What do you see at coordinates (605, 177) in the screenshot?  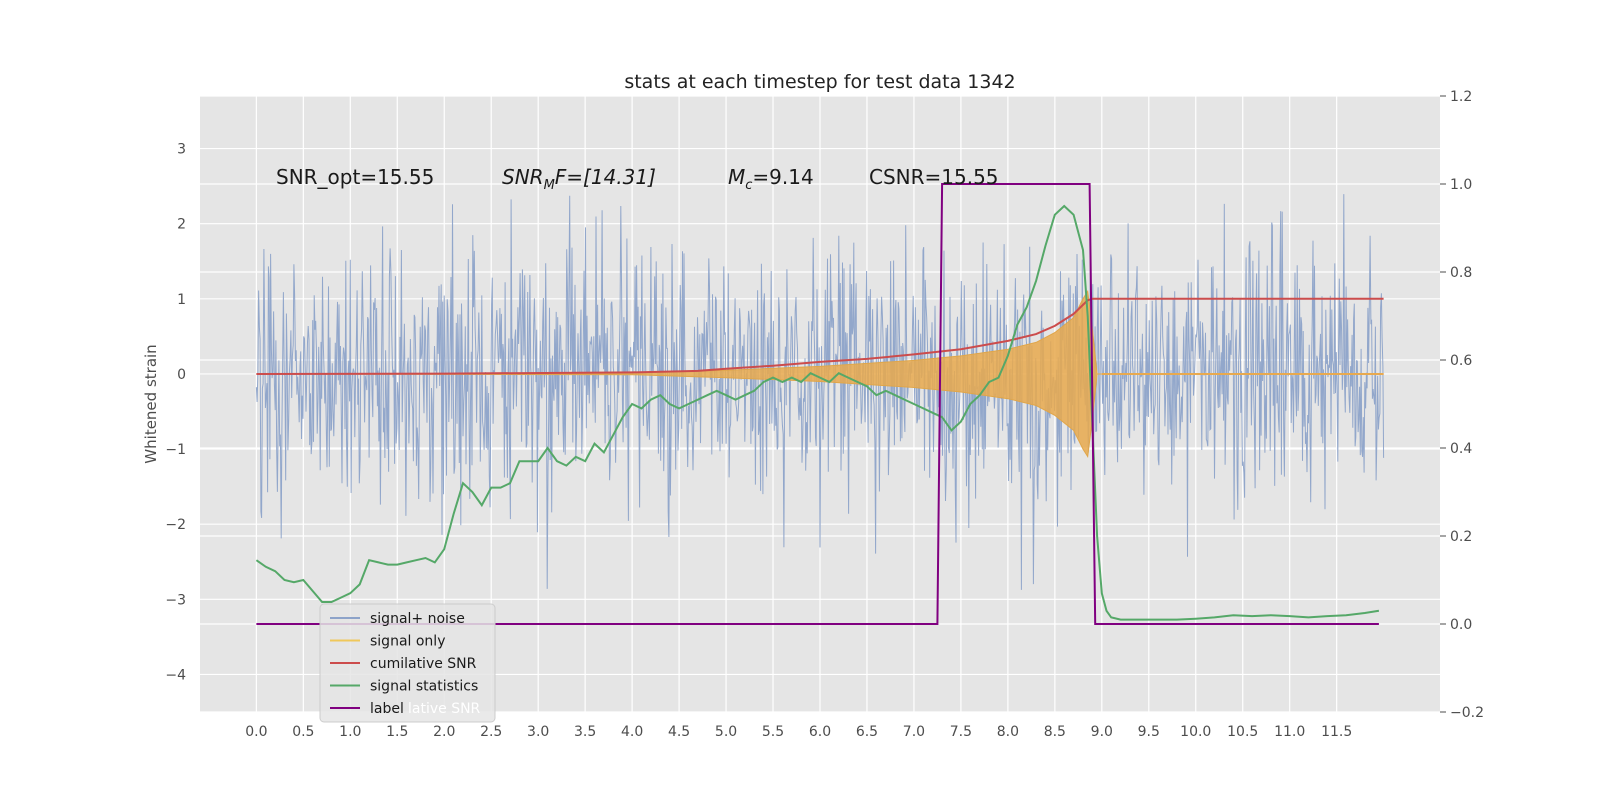 I see `annotation-snr-mf-rest: F=[14.31]` at bounding box center [605, 177].